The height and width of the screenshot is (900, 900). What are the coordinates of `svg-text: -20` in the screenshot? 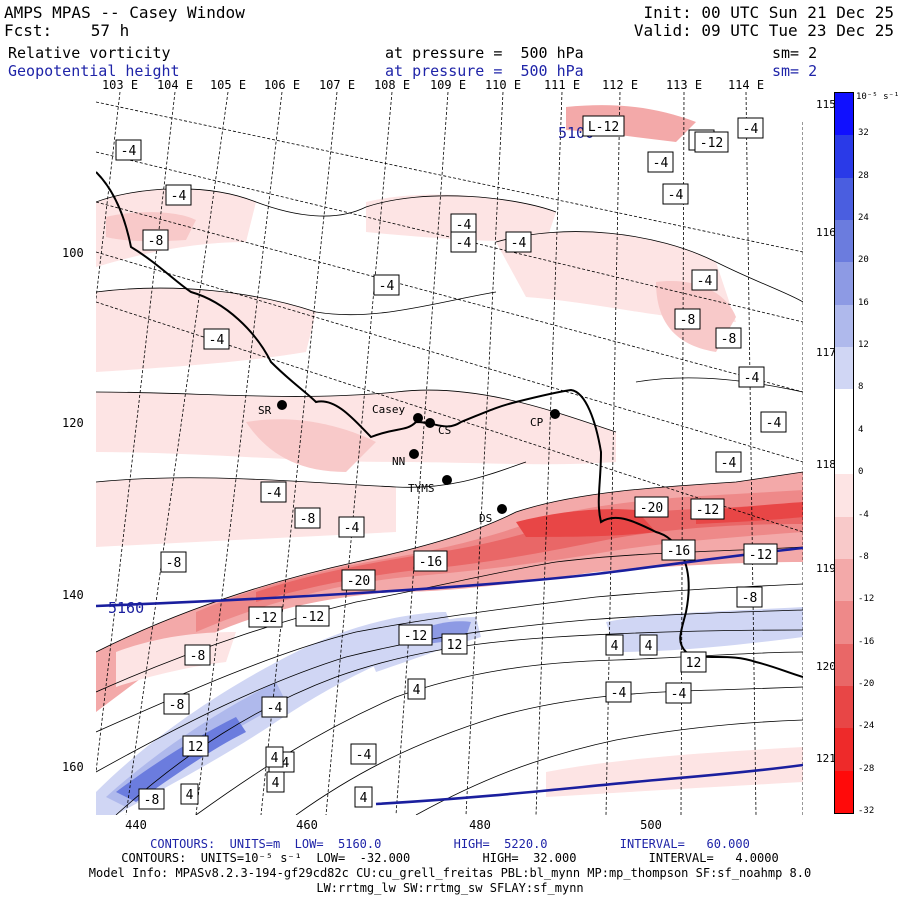 It's located at (651, 508).